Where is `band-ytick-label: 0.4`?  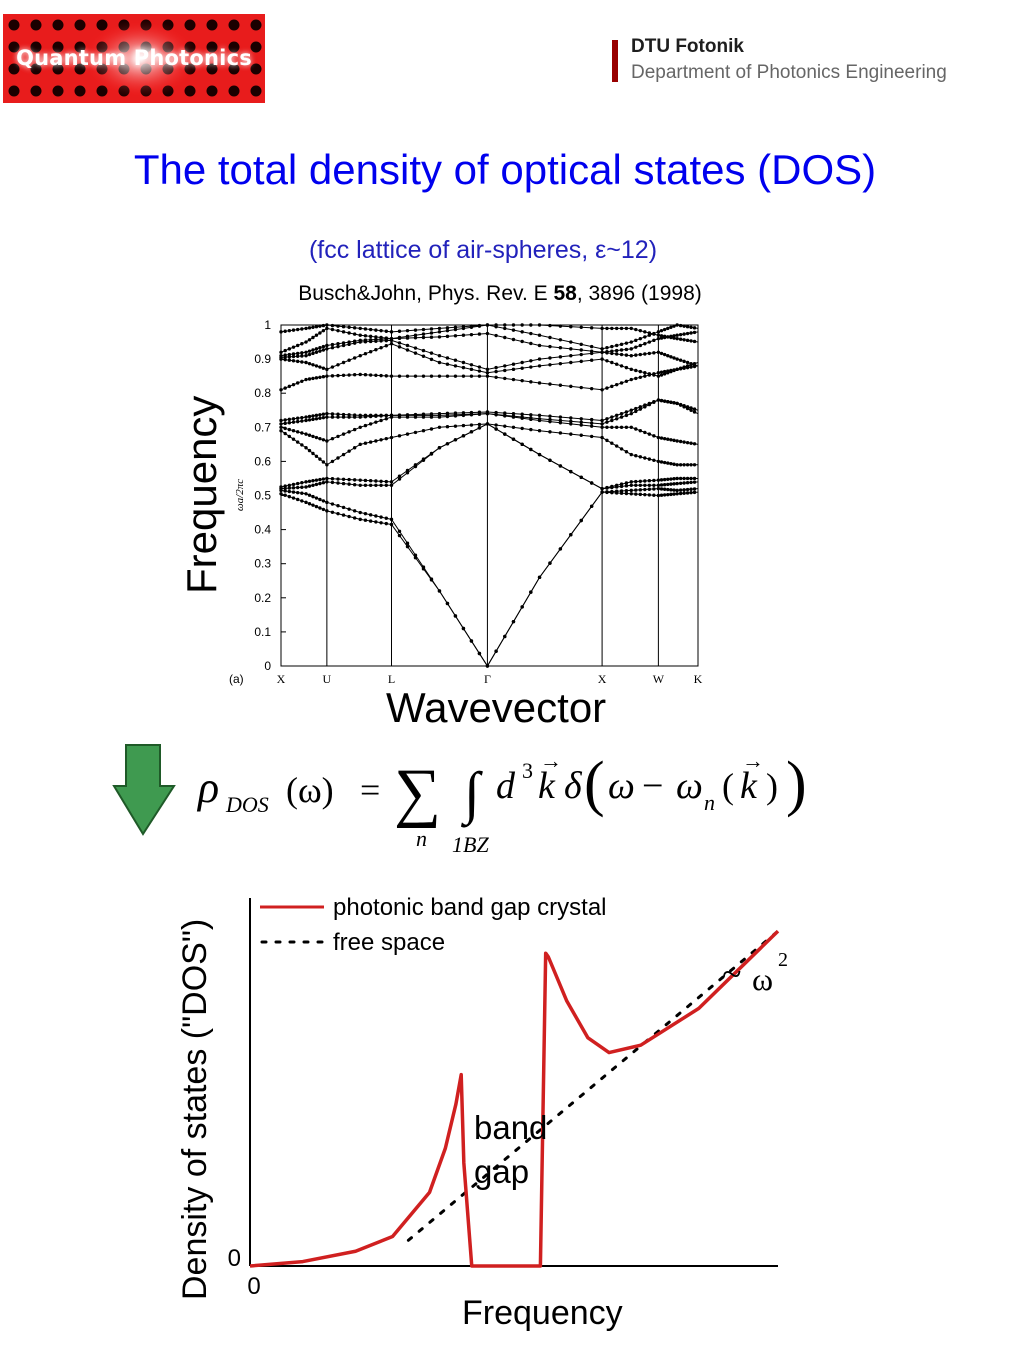
band-ytick-label: 0.4 is located at coordinates (262, 530).